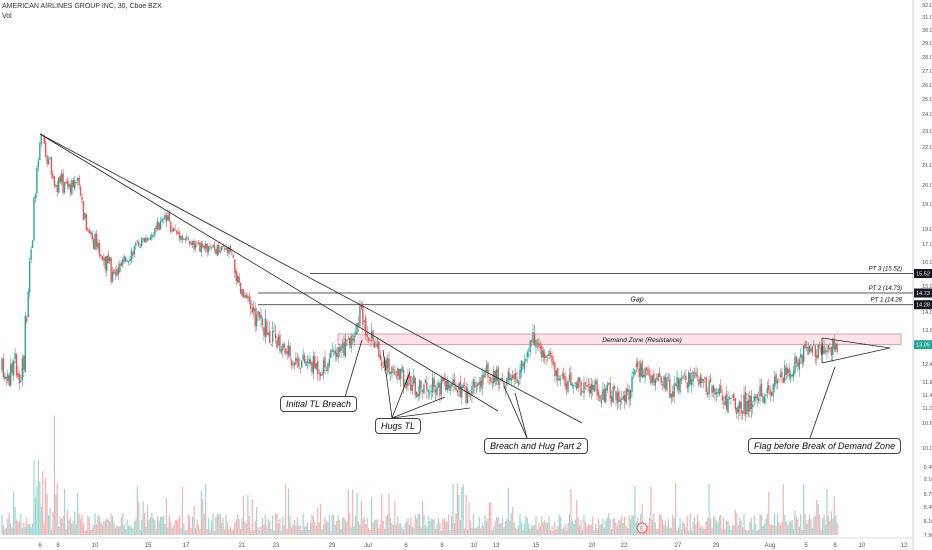 This screenshot has width=932, height=550. I want to click on annotation-hugs-tl: Hugs TL, so click(398, 426).